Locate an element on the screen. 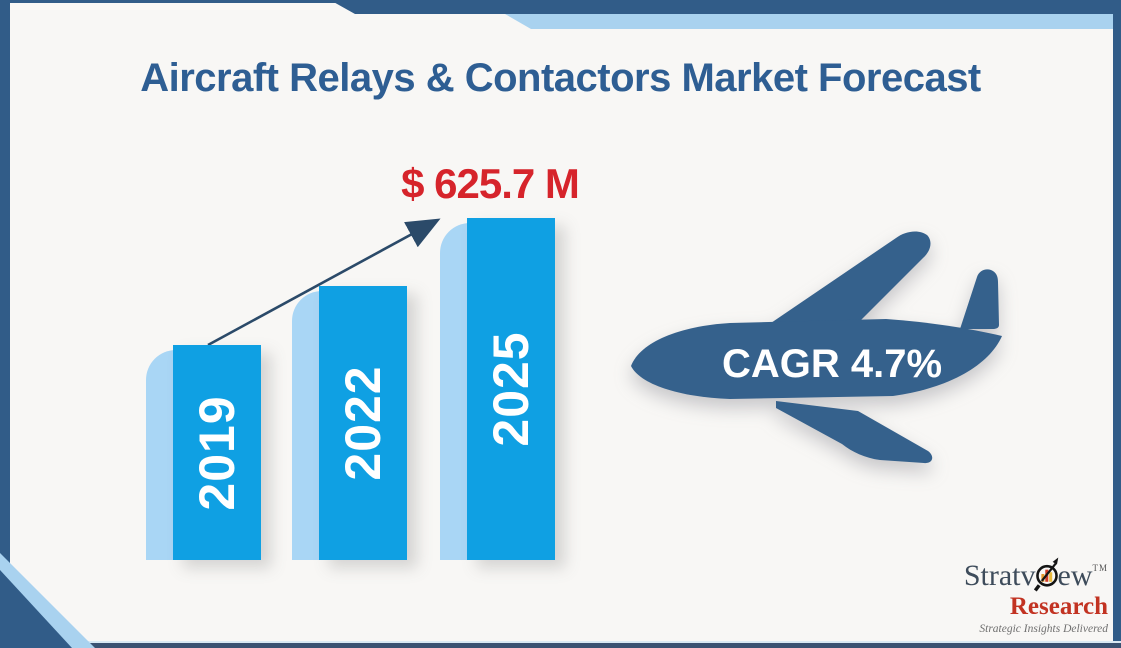  top-ribbon-dark is located at coordinates (725, 7).